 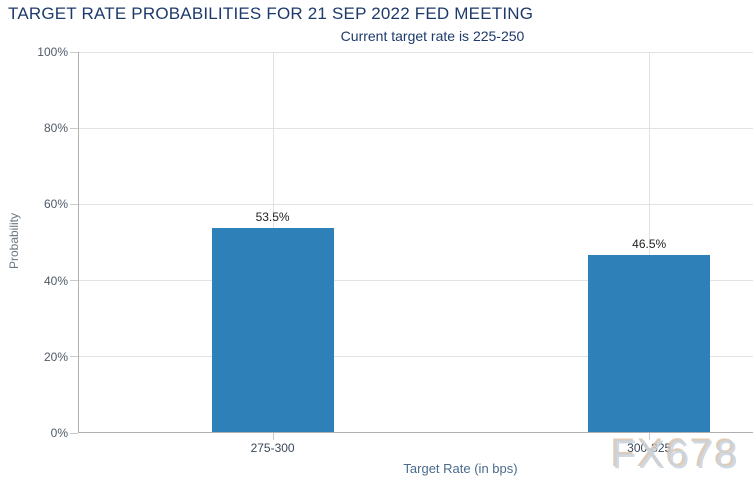 I want to click on y-axis-title: Probability, so click(x=14, y=241).